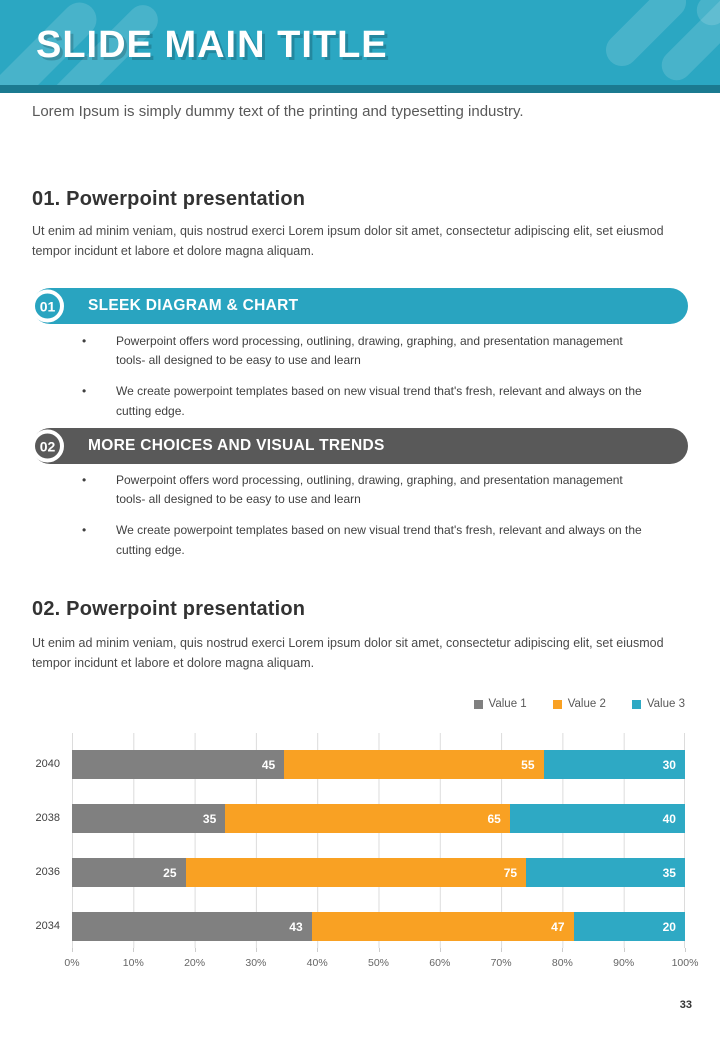 The height and width of the screenshot is (1040, 720). Describe the element at coordinates (685, 1005) in the screenshot. I see `page-number: 33` at that location.